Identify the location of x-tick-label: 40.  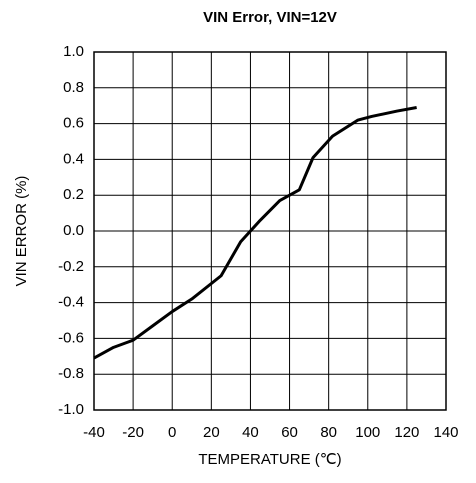
(250, 432).